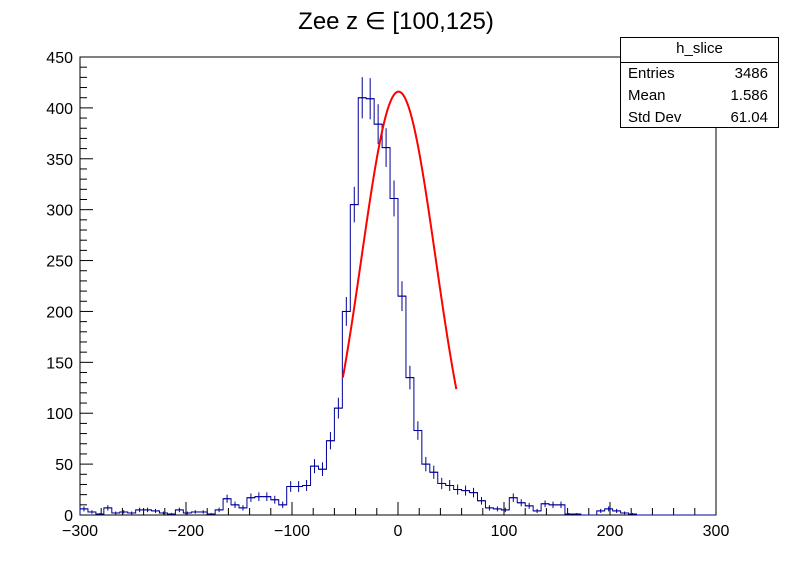 The width and height of the screenshot is (796, 572). I want to click on stats-label: Std Dev, so click(655, 117).